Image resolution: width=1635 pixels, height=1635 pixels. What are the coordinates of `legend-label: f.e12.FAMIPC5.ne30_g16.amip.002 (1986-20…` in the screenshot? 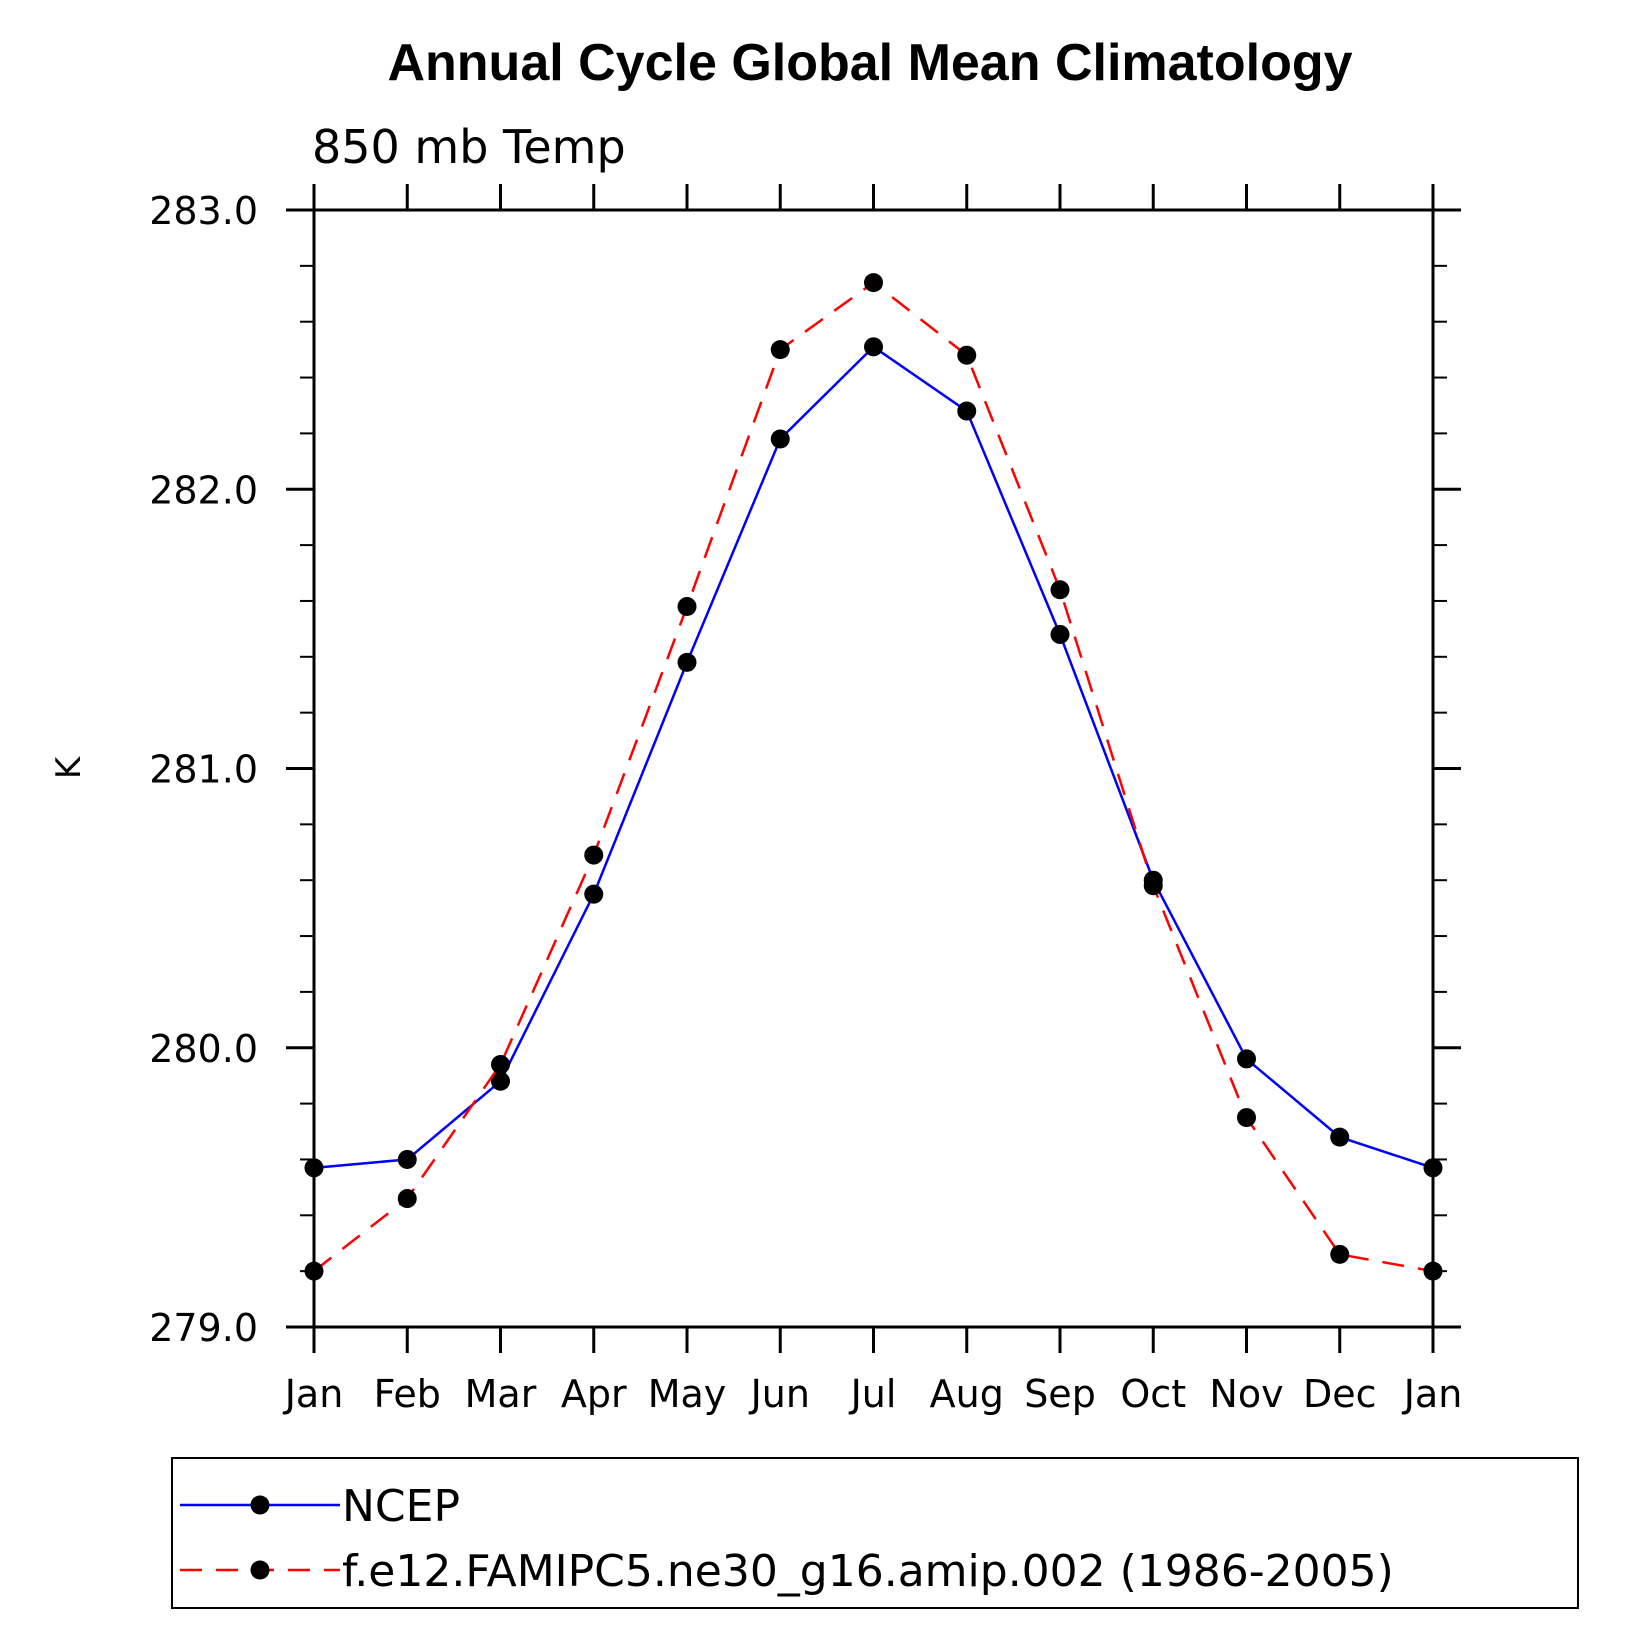 It's located at (868, 1571).